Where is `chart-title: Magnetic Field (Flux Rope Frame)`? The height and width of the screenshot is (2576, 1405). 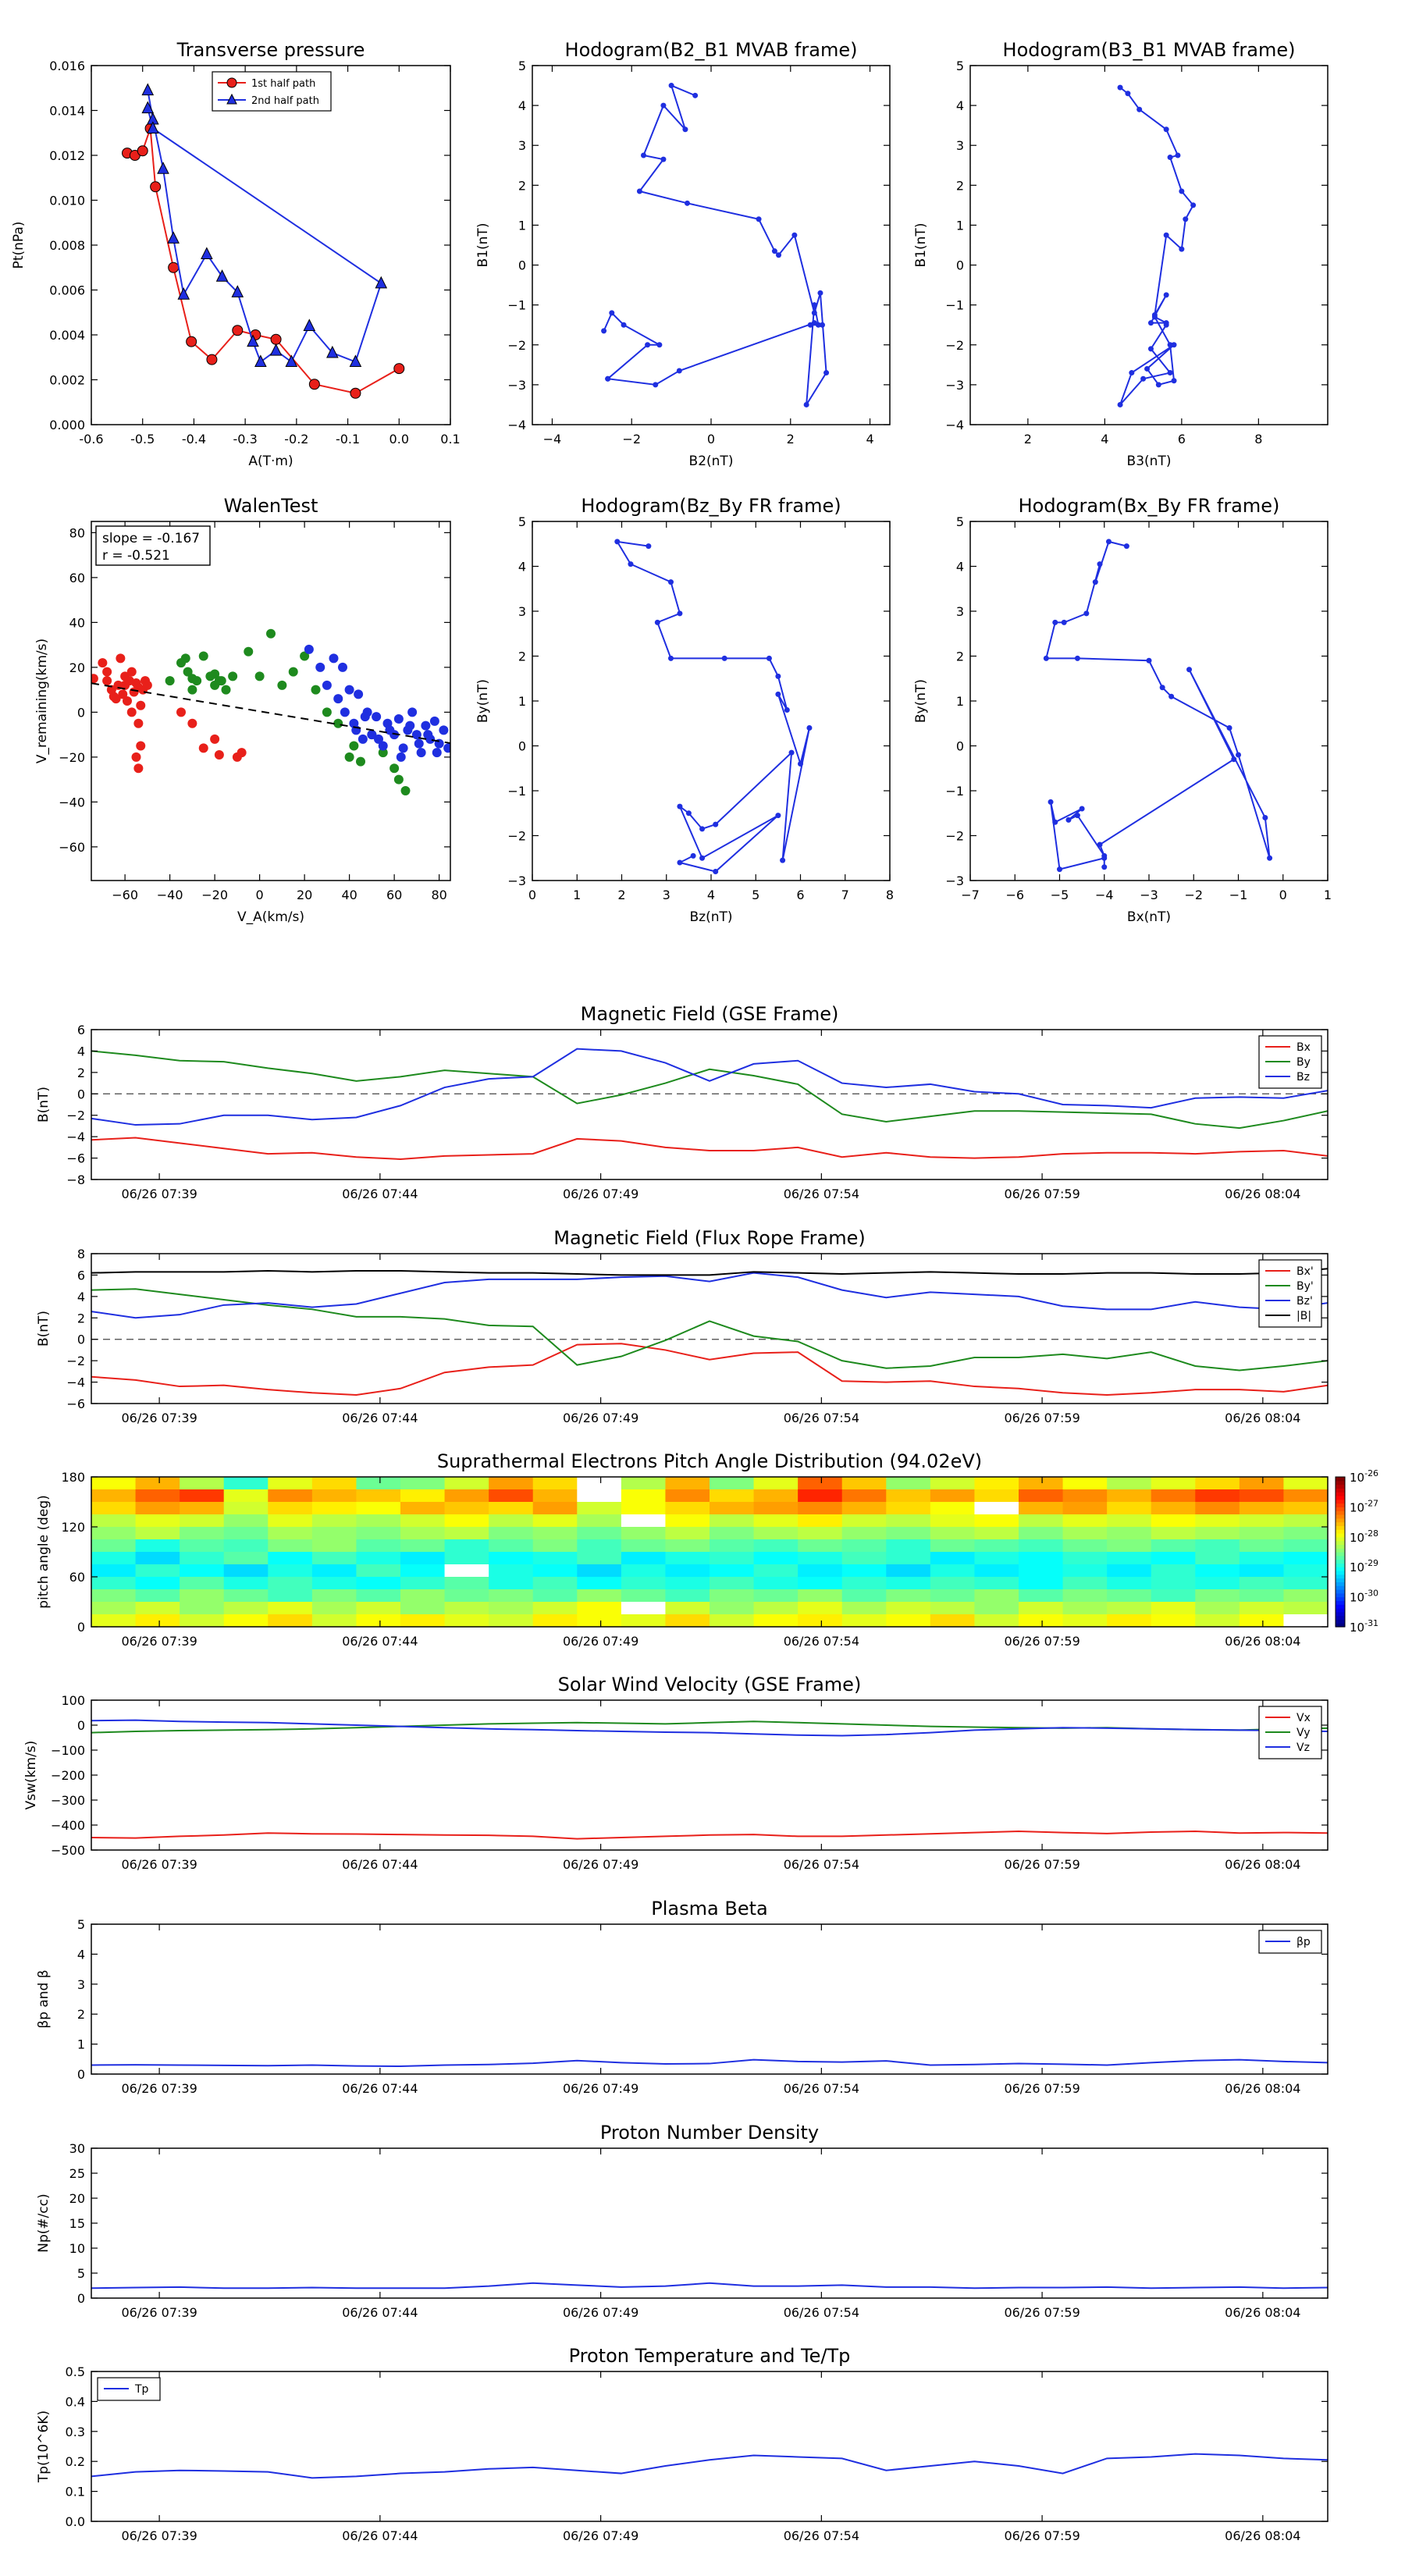 chart-title: Magnetic Field (Flux Rope Frame) is located at coordinates (709, 1238).